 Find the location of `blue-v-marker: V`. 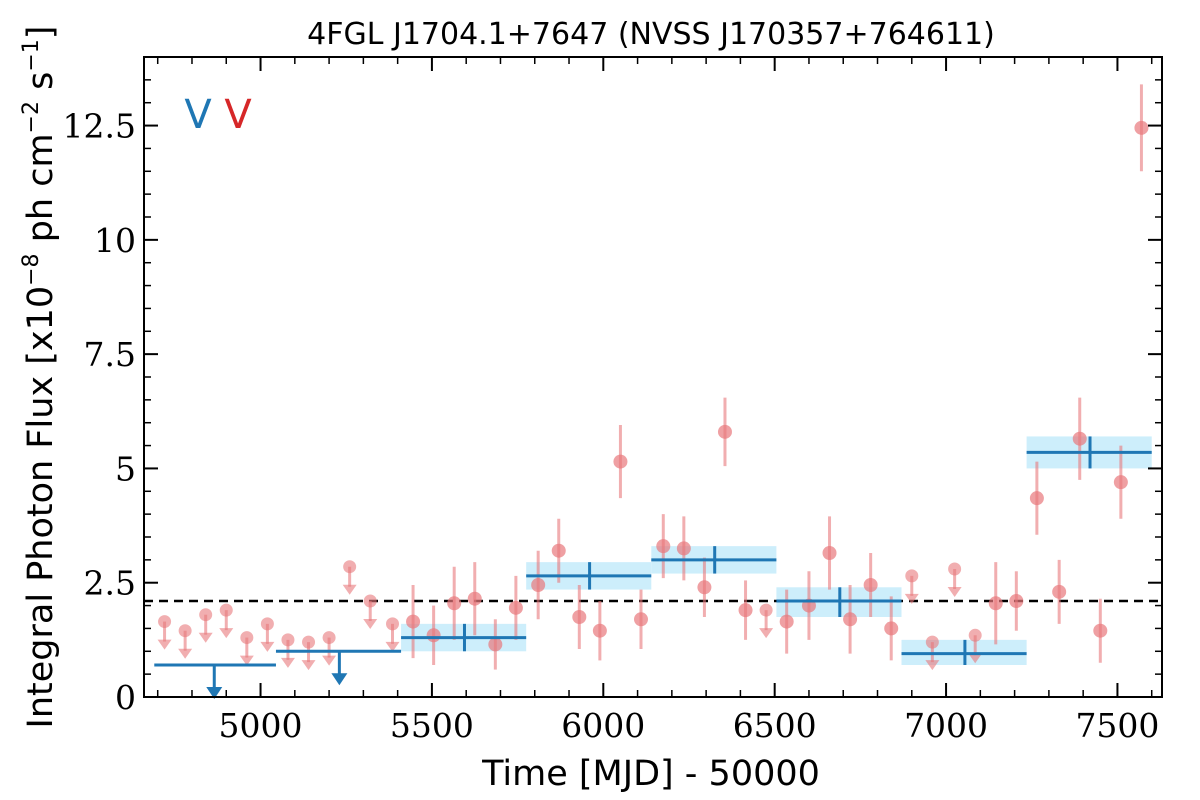

blue-v-marker: V is located at coordinates (198, 115).